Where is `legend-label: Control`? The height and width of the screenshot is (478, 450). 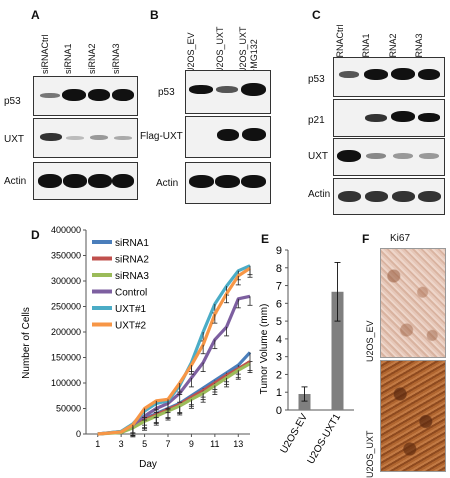
legend-label: Control is located at coordinates (131, 293).